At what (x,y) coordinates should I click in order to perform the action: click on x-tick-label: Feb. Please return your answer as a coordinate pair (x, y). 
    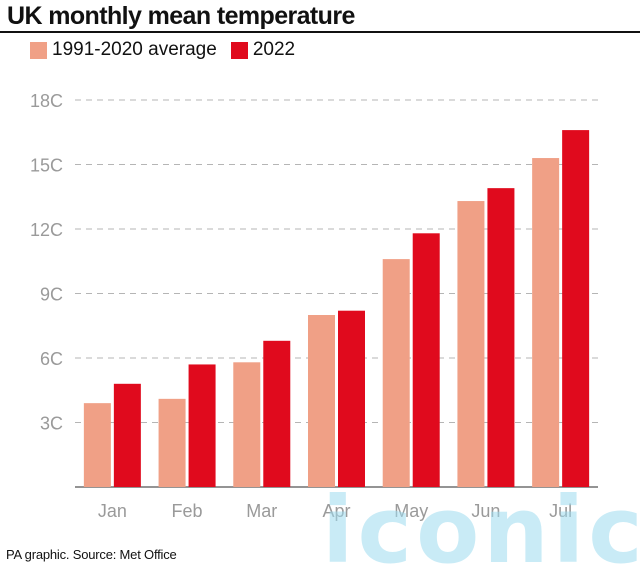
    Looking at the image, I should click on (187, 511).